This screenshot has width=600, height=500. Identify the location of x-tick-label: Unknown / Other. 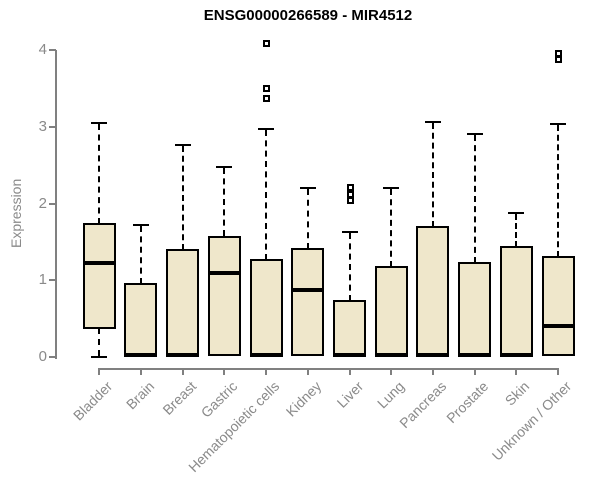
(531, 421).